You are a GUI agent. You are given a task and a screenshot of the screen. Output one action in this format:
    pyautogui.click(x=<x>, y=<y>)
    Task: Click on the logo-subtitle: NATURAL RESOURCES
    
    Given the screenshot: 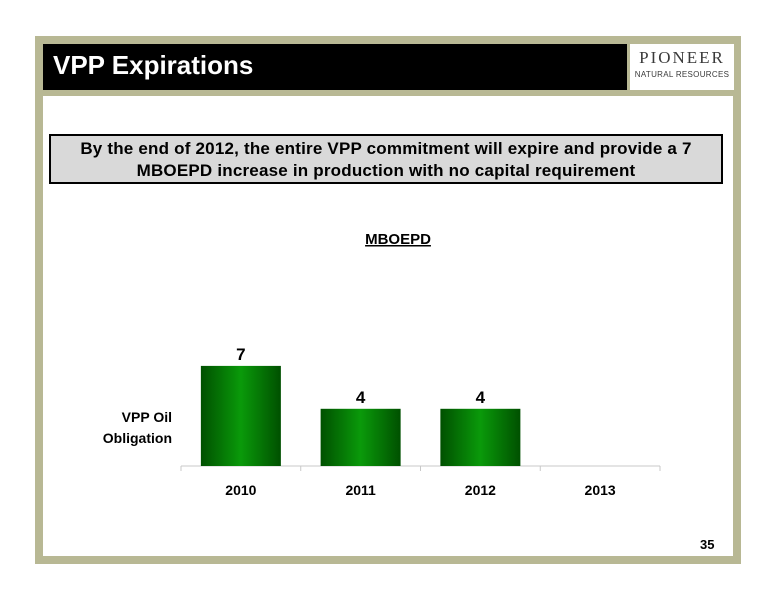 What is the action you would take?
    pyautogui.click(x=682, y=74)
    